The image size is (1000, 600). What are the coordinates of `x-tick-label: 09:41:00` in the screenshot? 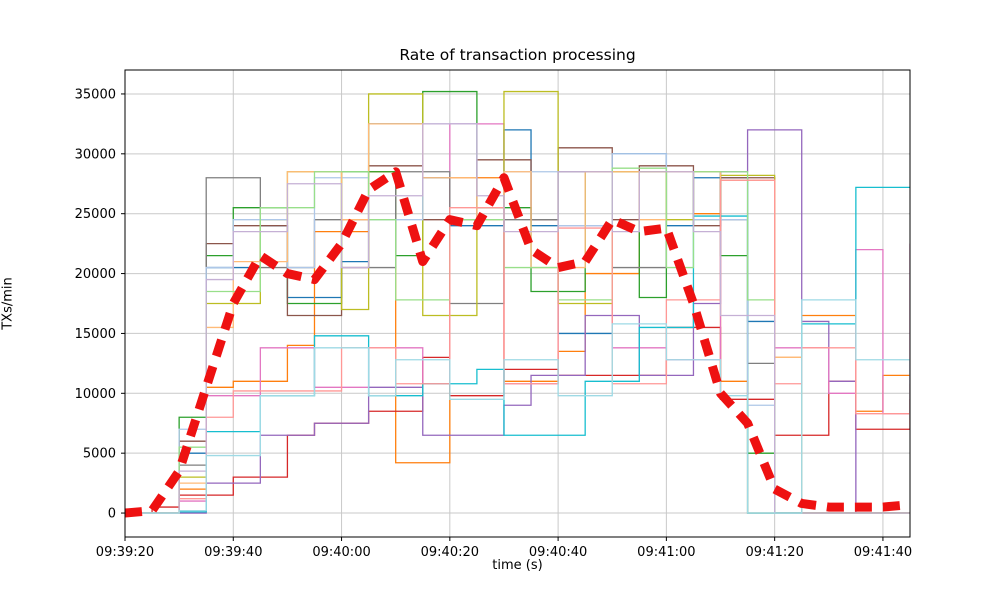 It's located at (666, 552).